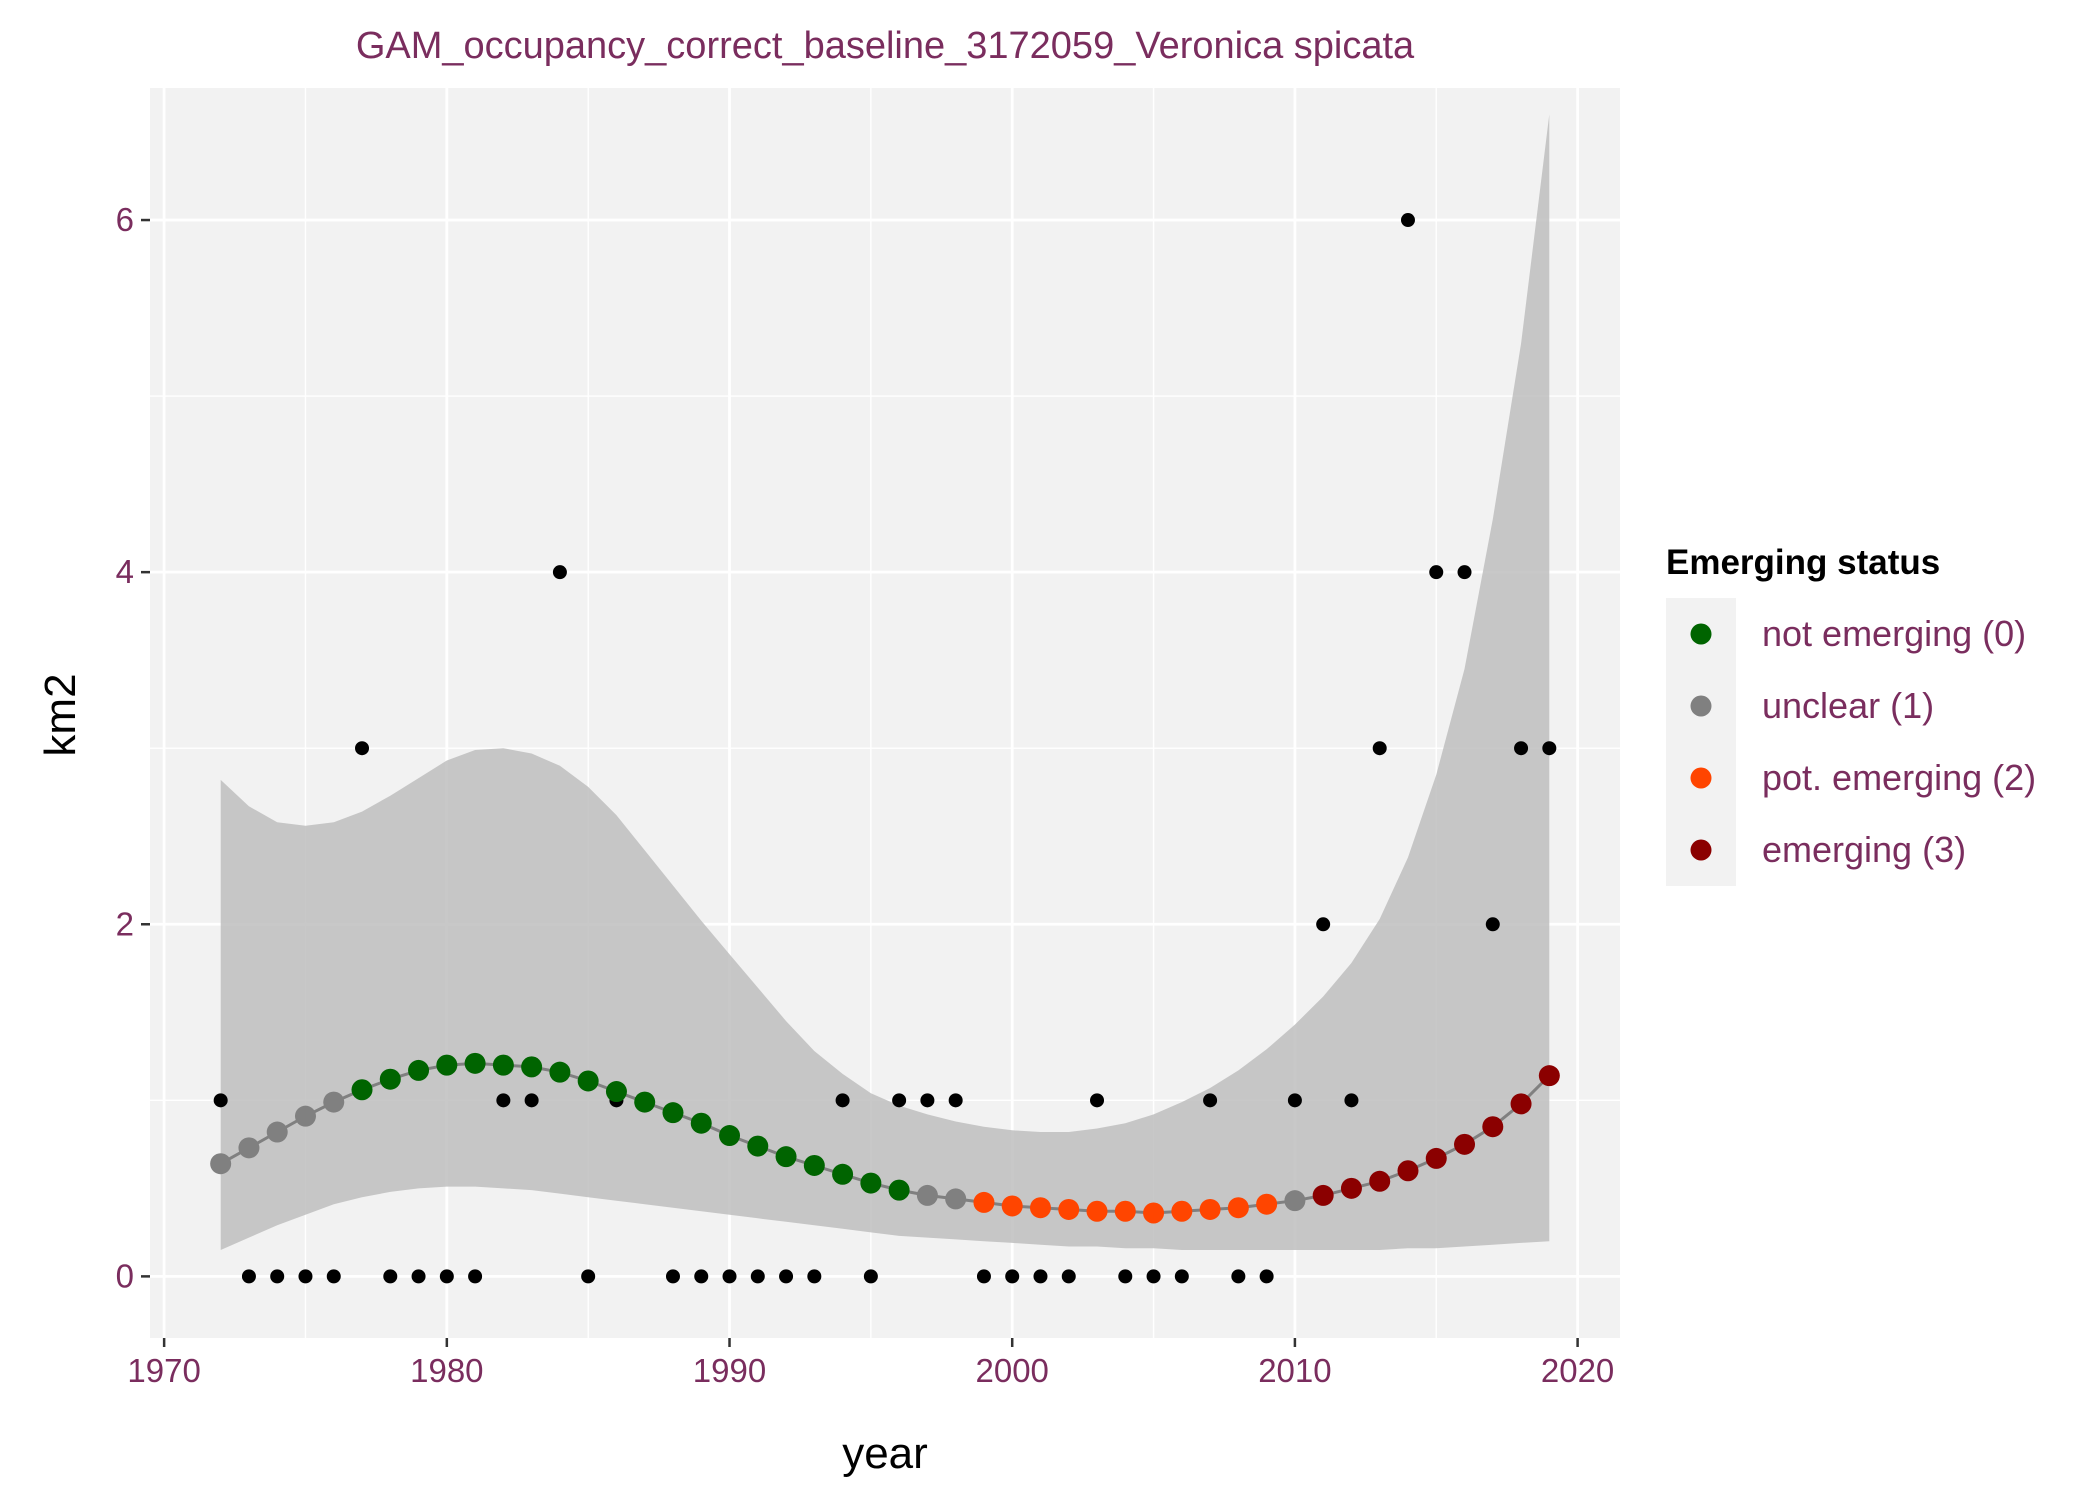  Describe the element at coordinates (1012, 1370) in the screenshot. I see `x-tick-label: 2000` at that location.